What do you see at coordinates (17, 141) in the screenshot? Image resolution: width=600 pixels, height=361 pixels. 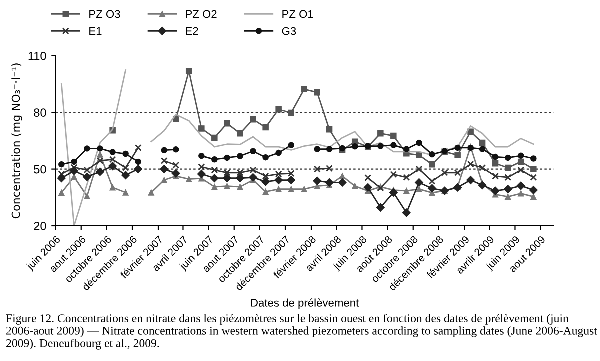 I see `y-axis-title: Concentration (mg NO₃⁻·l⁻¹)` at bounding box center [17, 141].